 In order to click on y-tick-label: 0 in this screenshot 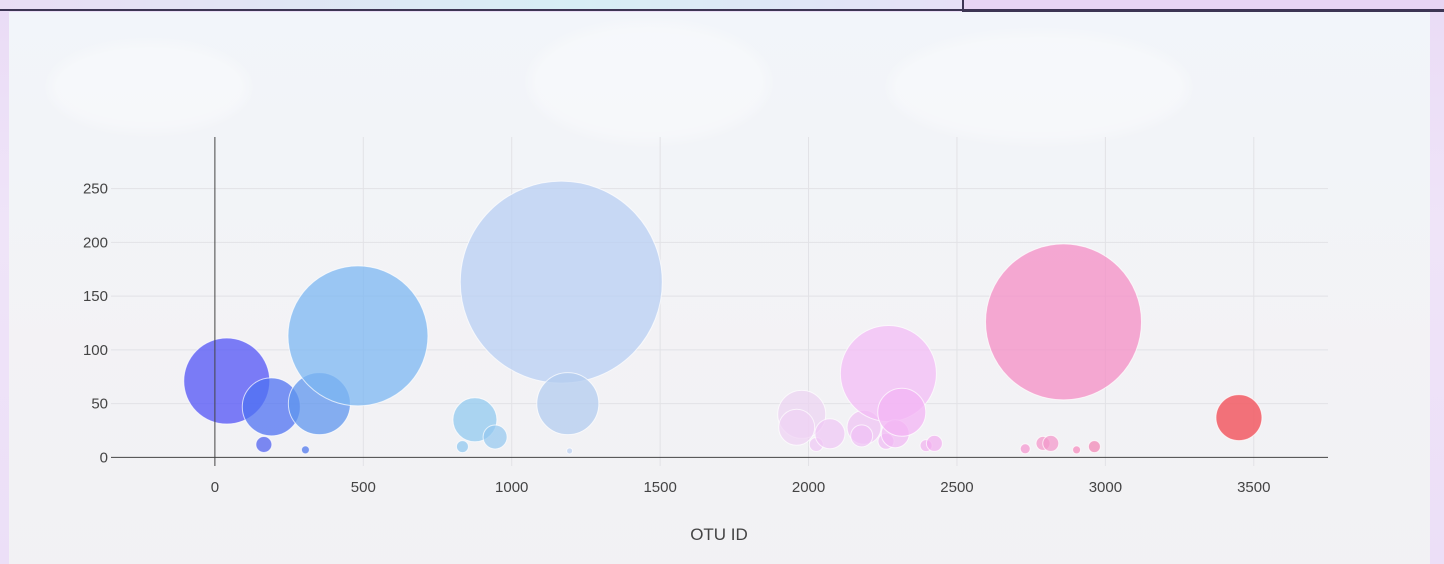, I will do `click(104, 457)`.